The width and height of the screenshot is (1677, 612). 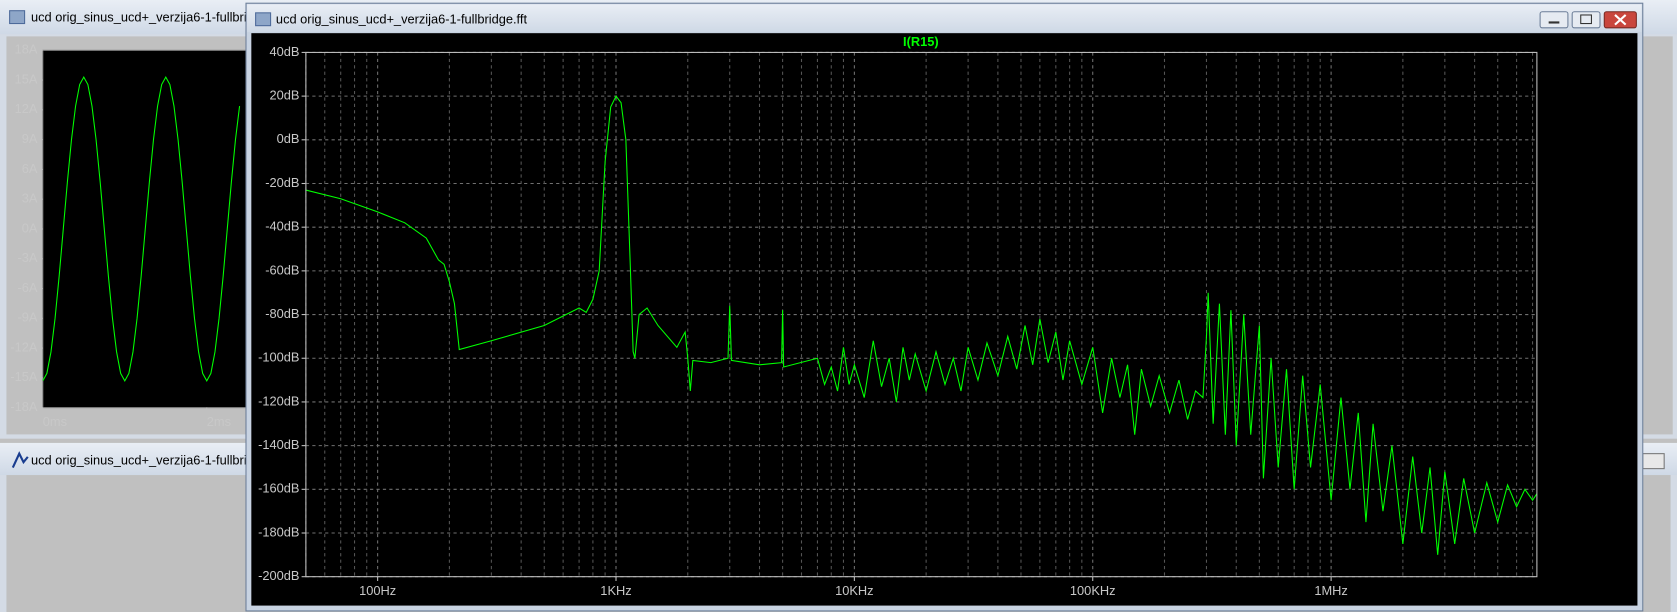 I want to click on restore-glyph, so click(x=1586, y=19).